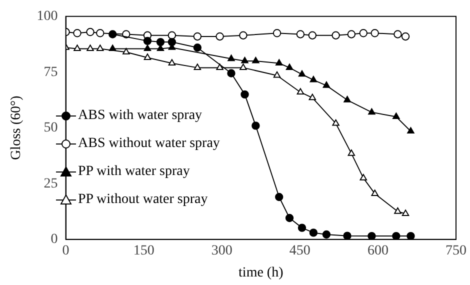 This screenshot has height=285, width=470. I want to click on y-tick-label: 100, so click(47, 16).